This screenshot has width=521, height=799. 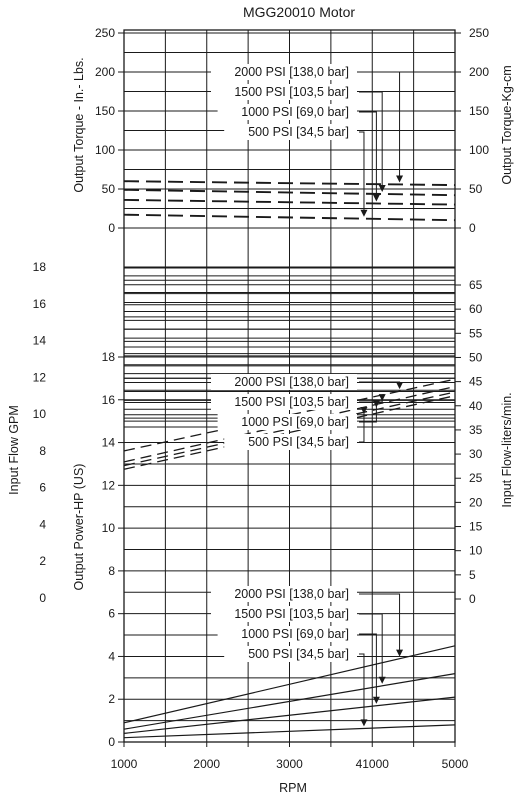 I want to click on torque-y2-tick-label: 150, so click(x=479, y=111).